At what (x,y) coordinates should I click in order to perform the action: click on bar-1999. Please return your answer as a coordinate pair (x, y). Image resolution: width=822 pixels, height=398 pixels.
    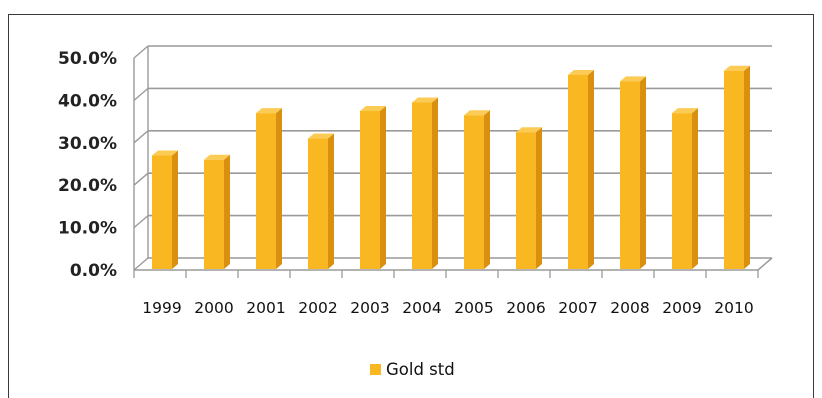
    Looking at the image, I should click on (165, 209).